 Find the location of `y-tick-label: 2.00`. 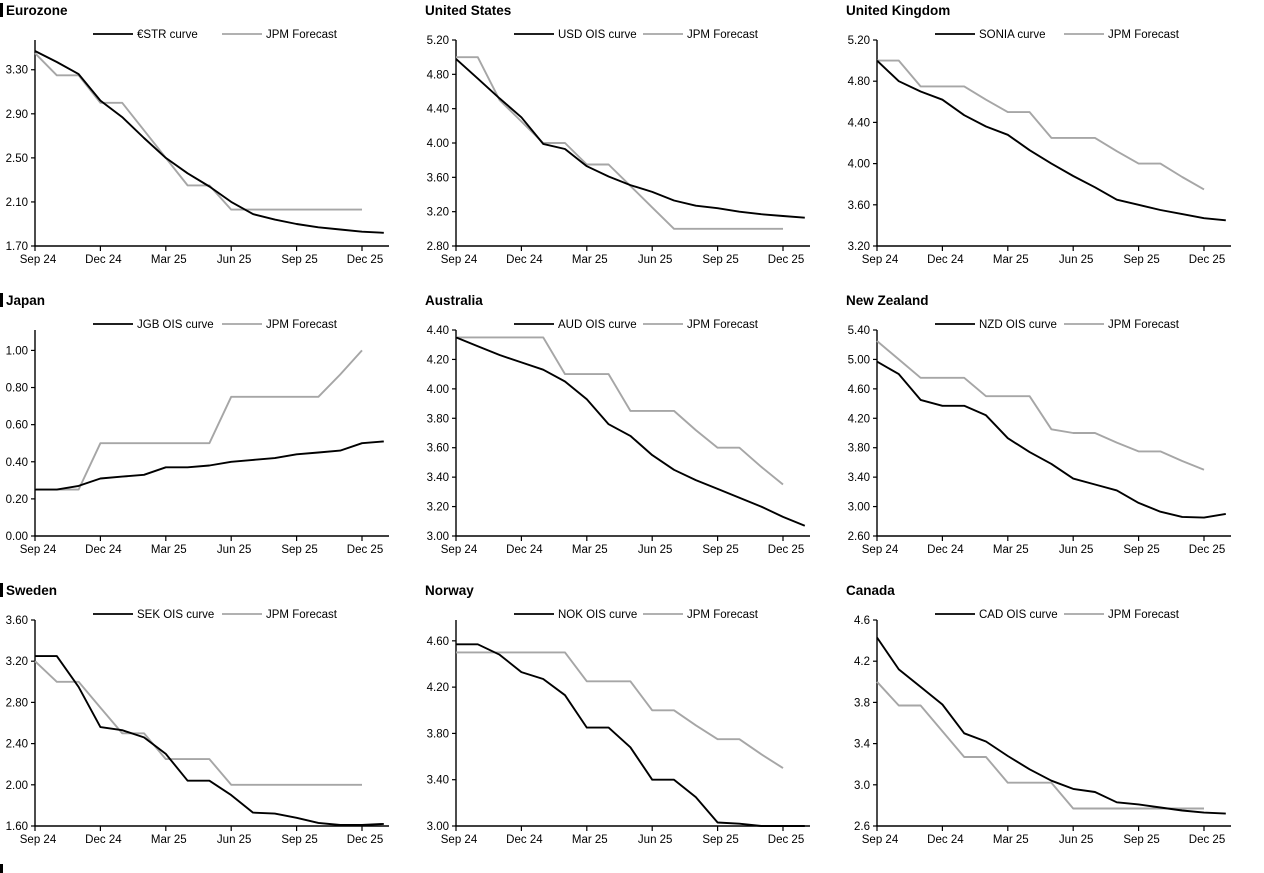

y-tick-label: 2.00 is located at coordinates (17, 786).